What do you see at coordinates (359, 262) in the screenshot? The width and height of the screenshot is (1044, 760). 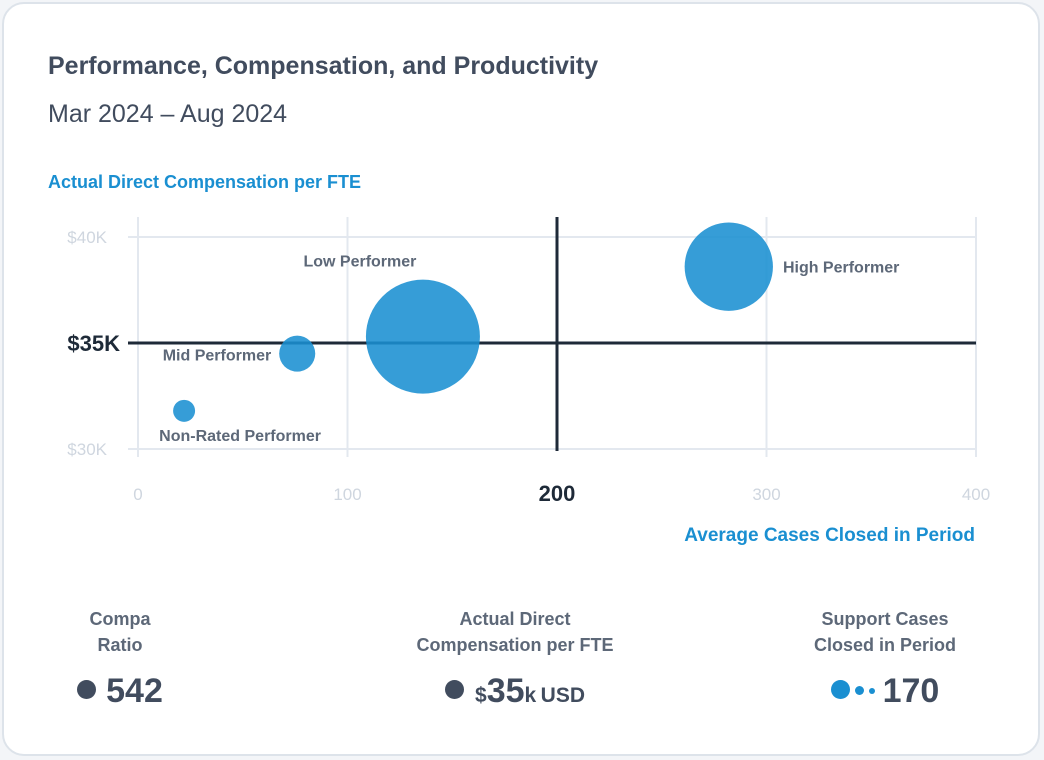 I see `bubble-label: Low Performer` at bounding box center [359, 262].